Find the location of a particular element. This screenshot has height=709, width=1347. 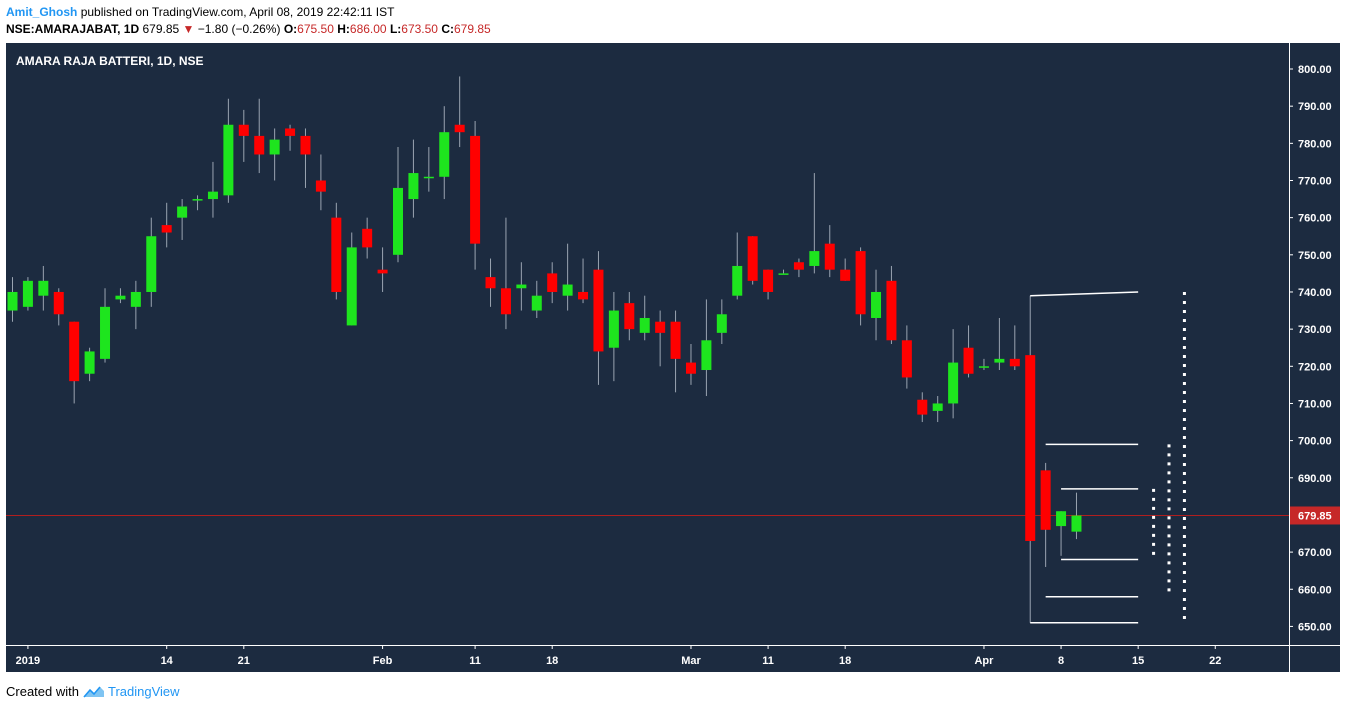

current-price-badge is located at coordinates (1315, 515).